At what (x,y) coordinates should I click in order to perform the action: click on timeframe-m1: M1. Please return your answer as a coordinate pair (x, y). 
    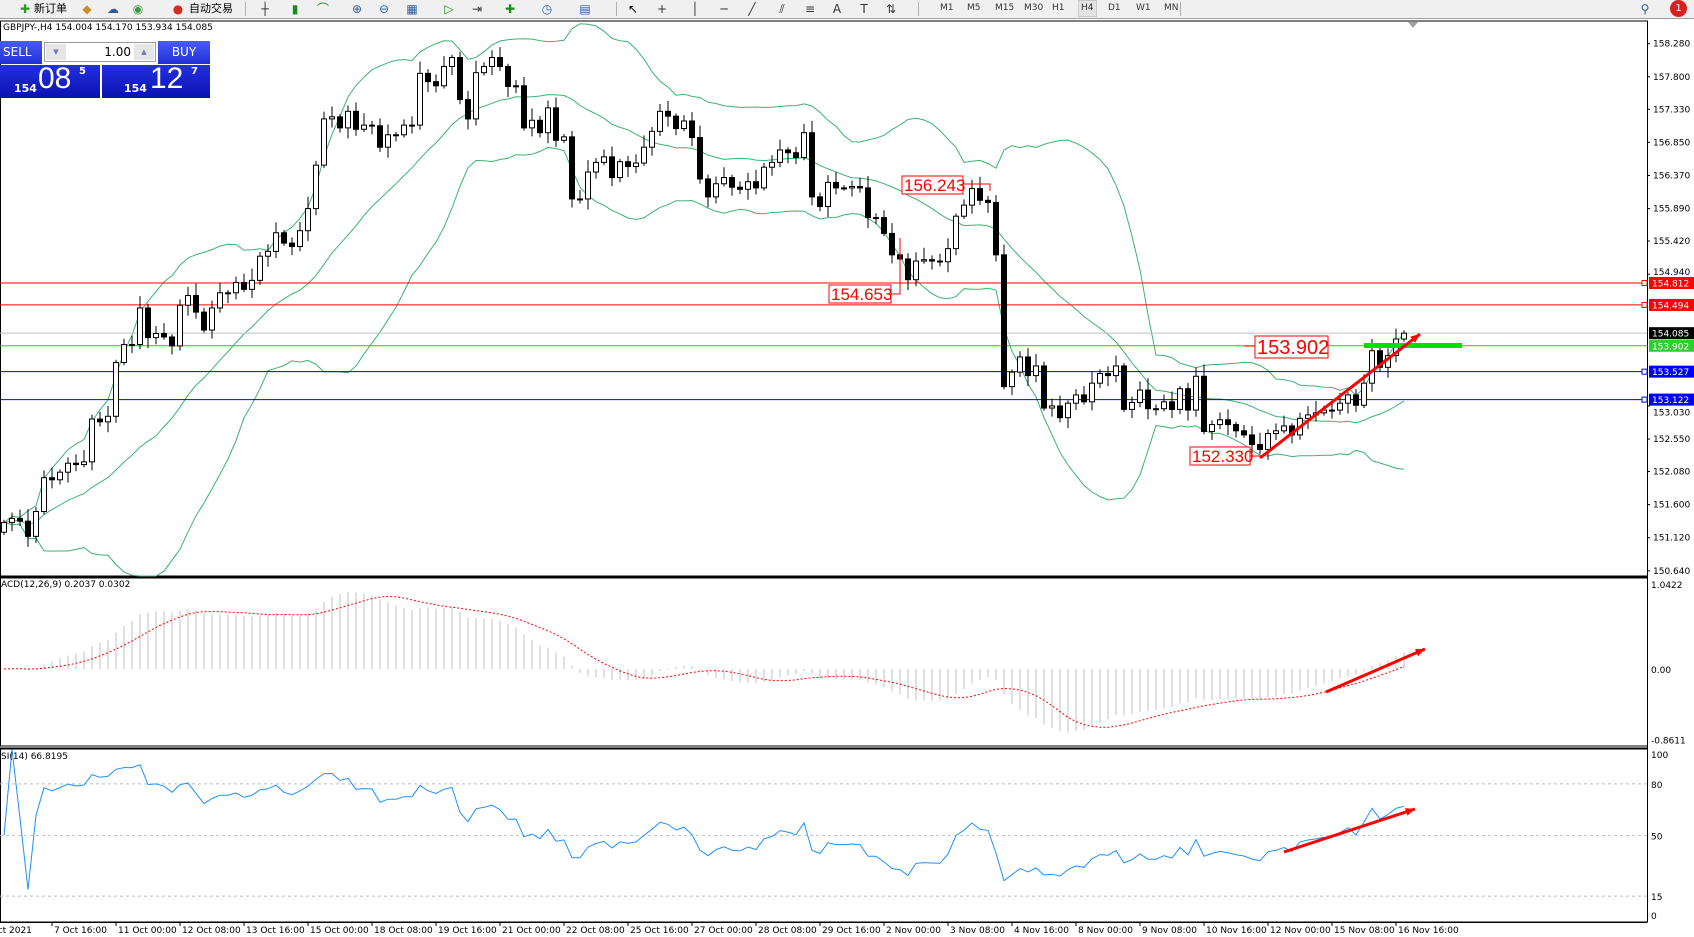
    Looking at the image, I should click on (947, 8).